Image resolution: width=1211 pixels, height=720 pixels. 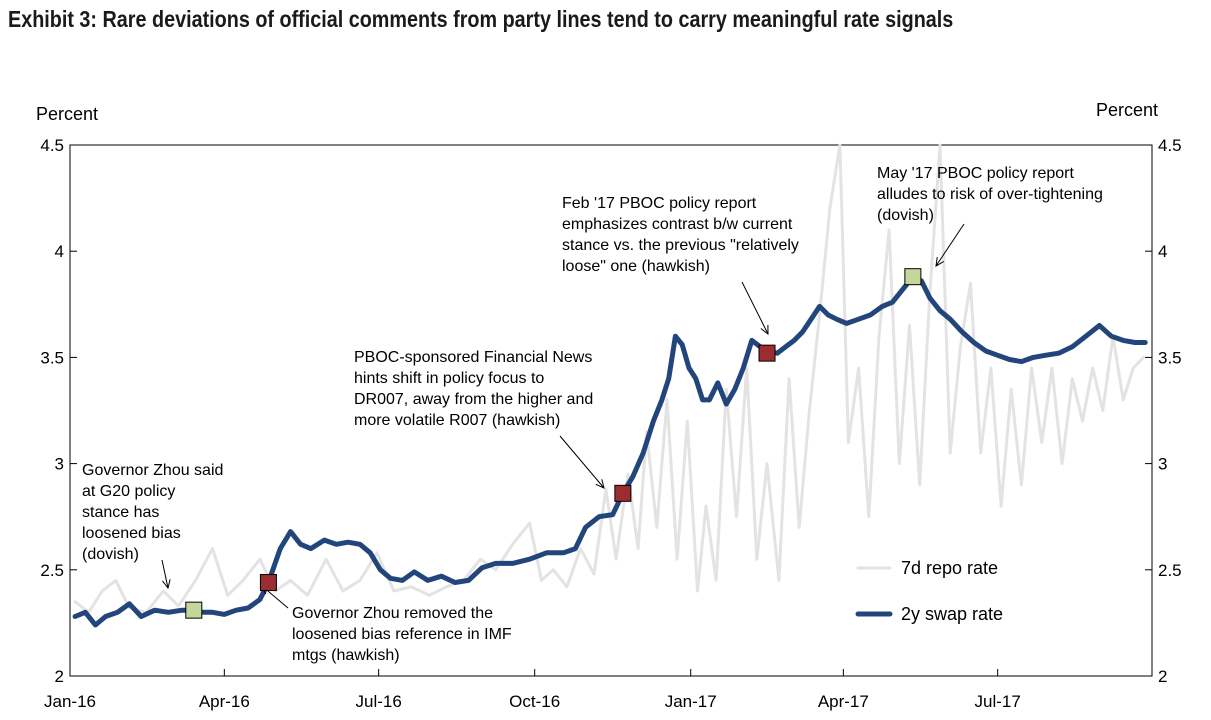 What do you see at coordinates (131, 533) in the screenshot?
I see `annotation-text-line: loosened bias` at bounding box center [131, 533].